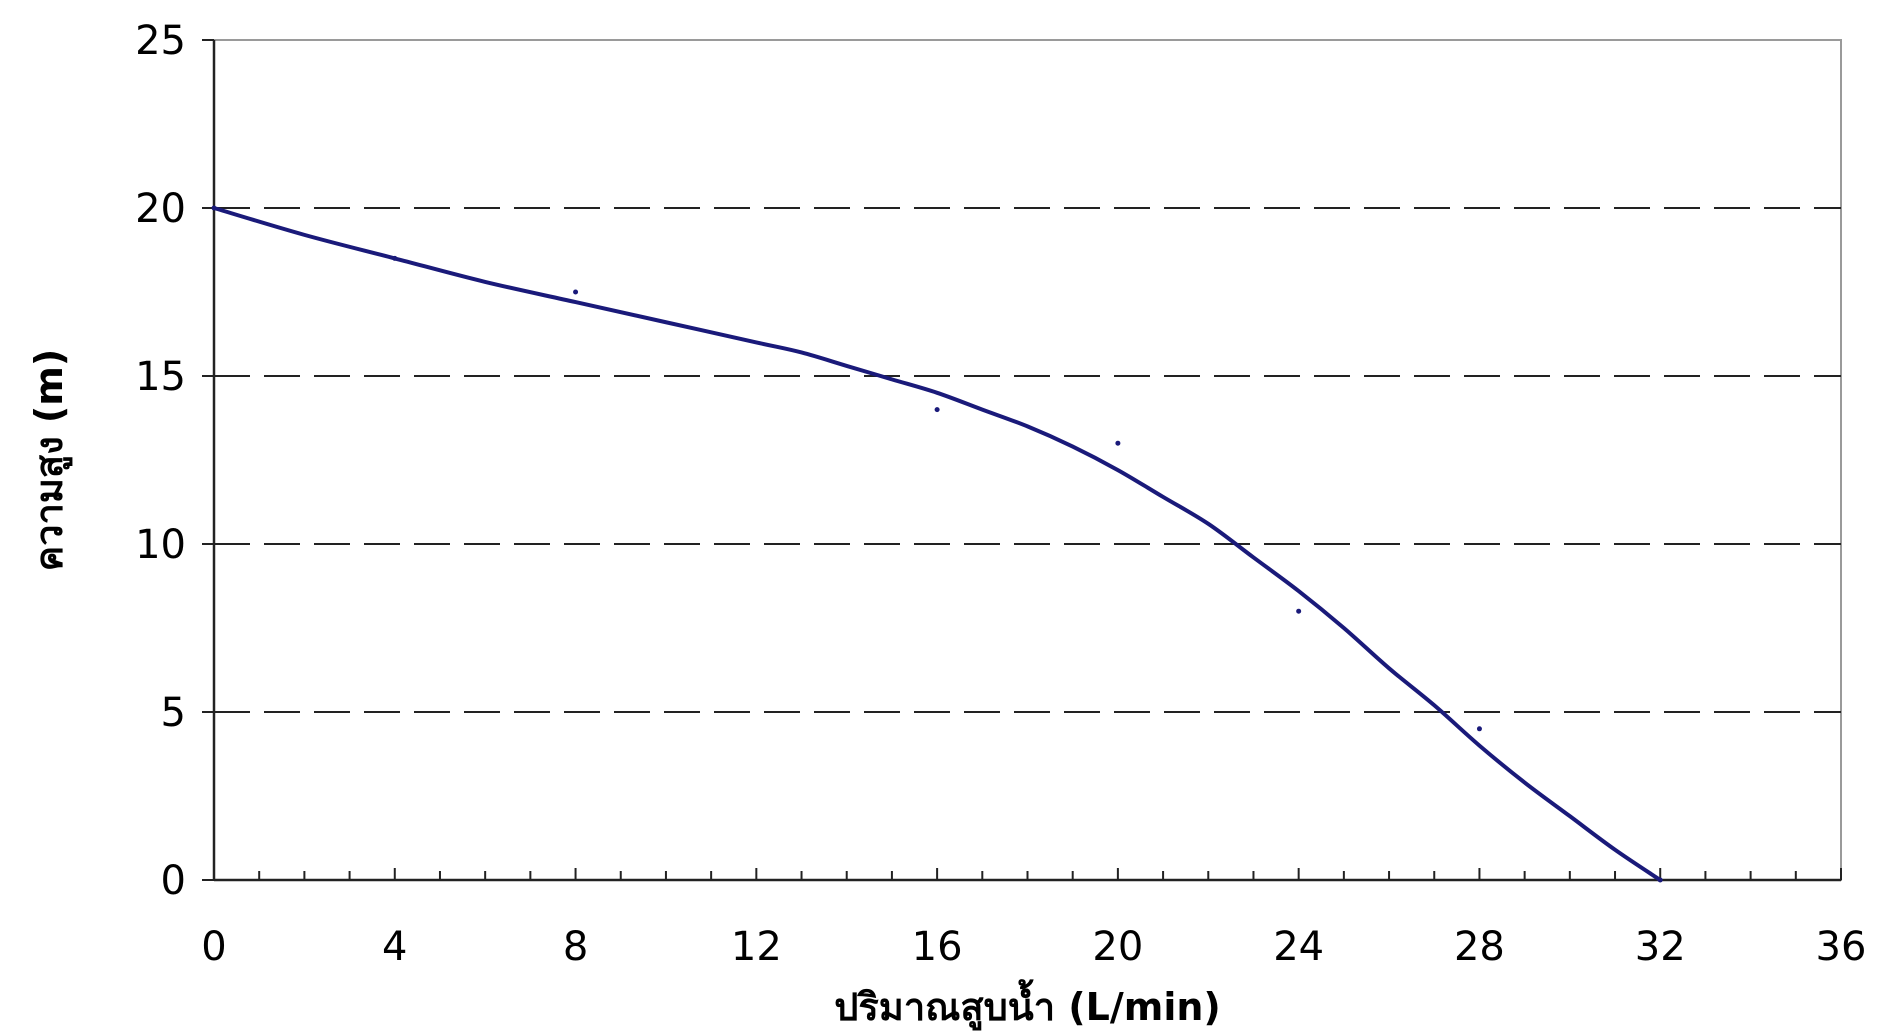 The width and height of the screenshot is (1892, 1035). What do you see at coordinates (160, 41) in the screenshot?
I see `y-tick-label: 25` at bounding box center [160, 41].